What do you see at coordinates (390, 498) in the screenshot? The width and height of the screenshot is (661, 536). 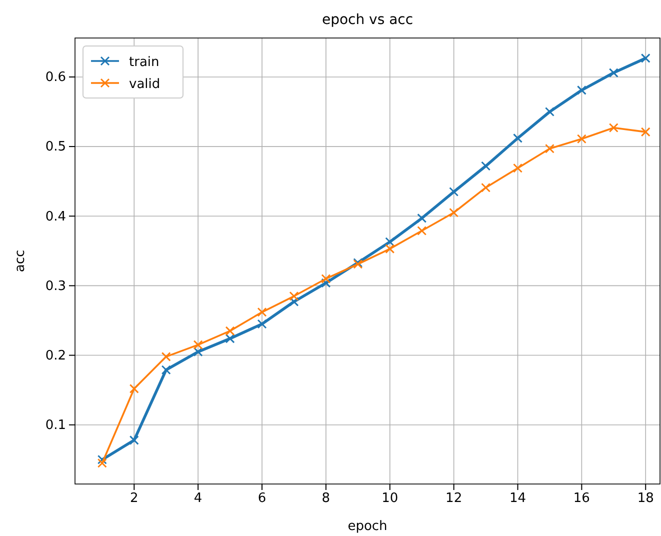 I see `x-tick-label: 10` at bounding box center [390, 498].